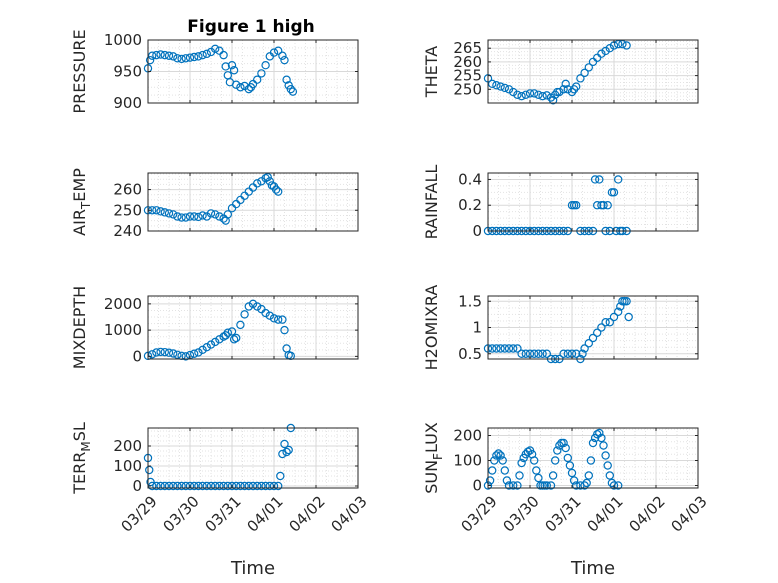  What do you see at coordinates (81, 458) in the screenshot?
I see `y-axis-label: TERRMSL` at bounding box center [81, 458].